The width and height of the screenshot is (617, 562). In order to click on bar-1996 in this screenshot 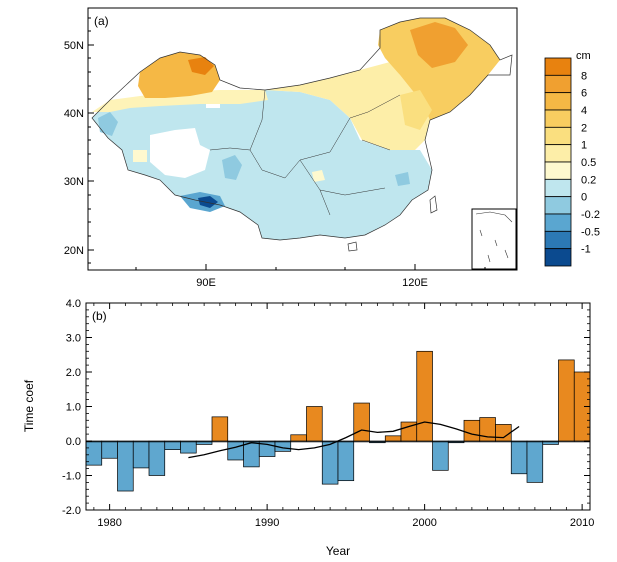, I will do `click(361, 422)`.